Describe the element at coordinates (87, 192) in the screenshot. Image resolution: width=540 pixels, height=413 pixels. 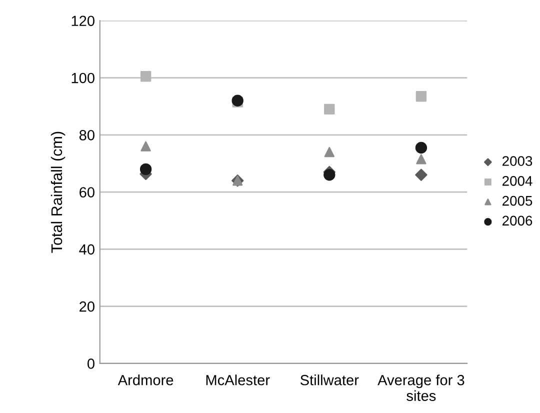
I see `y-tick-label: 60` at that location.